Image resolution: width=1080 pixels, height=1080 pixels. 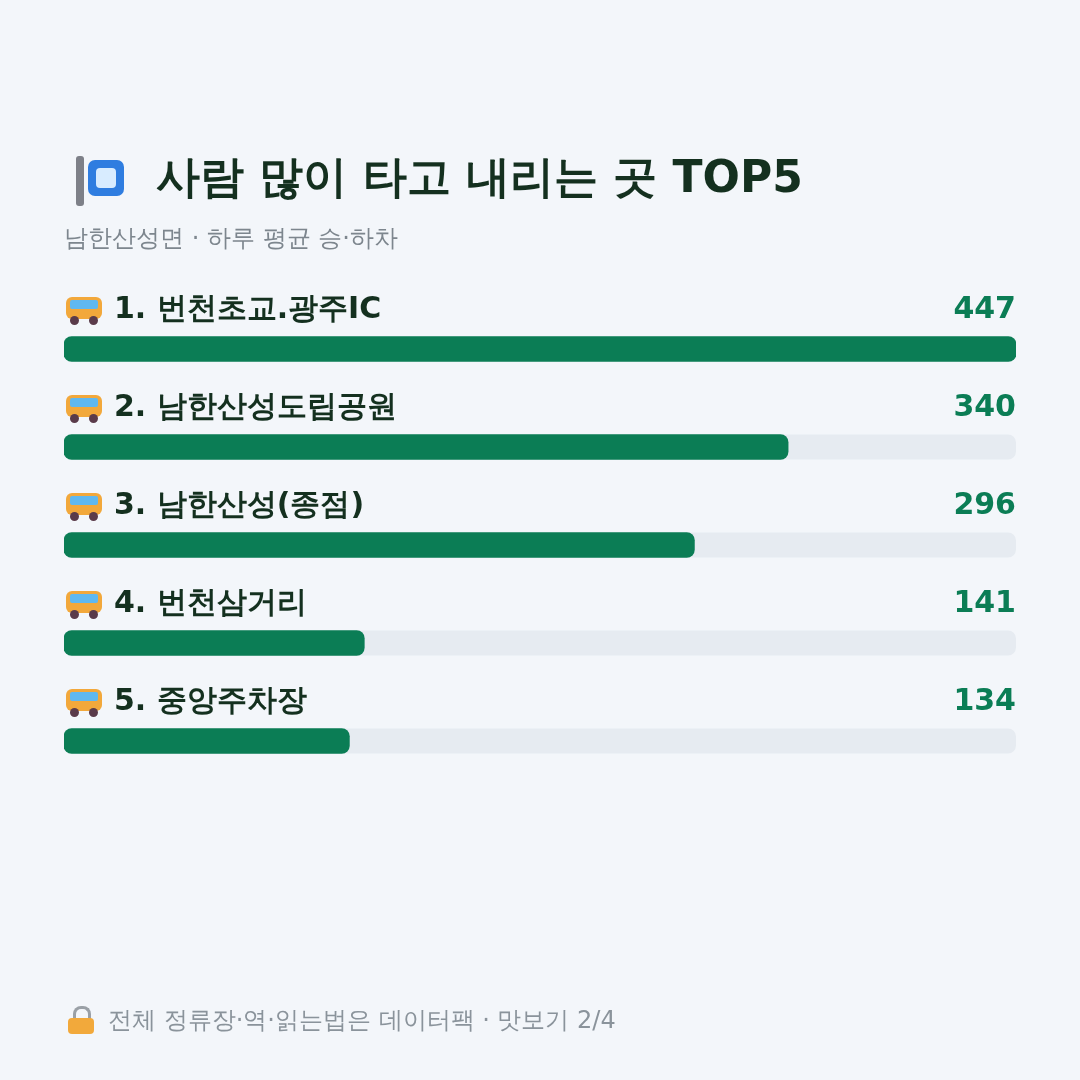 I want to click on y-tick-label: 2. 남한산성도립공원, so click(x=255, y=405).